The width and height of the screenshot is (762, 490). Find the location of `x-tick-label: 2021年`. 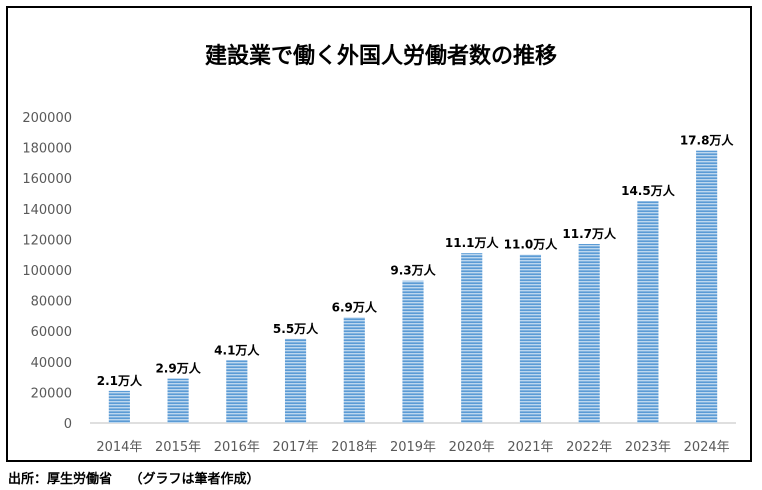

x-tick-label: 2021年 is located at coordinates (530, 447).